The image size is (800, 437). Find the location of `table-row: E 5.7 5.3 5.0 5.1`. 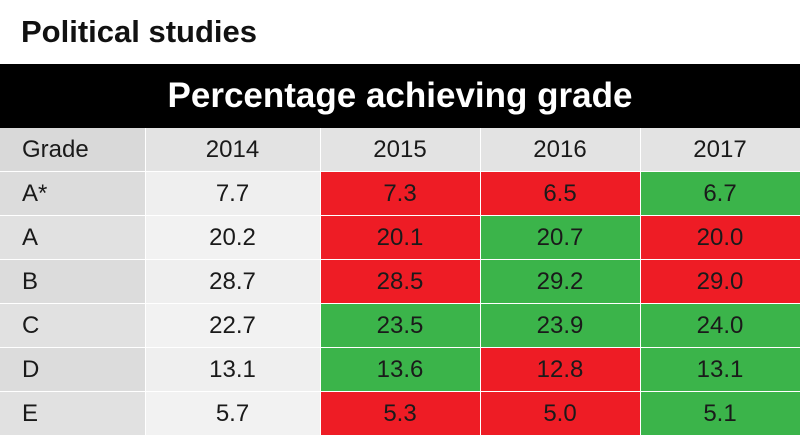

table-row: E 5.7 5.3 5.0 5.1 is located at coordinates (400, 413).